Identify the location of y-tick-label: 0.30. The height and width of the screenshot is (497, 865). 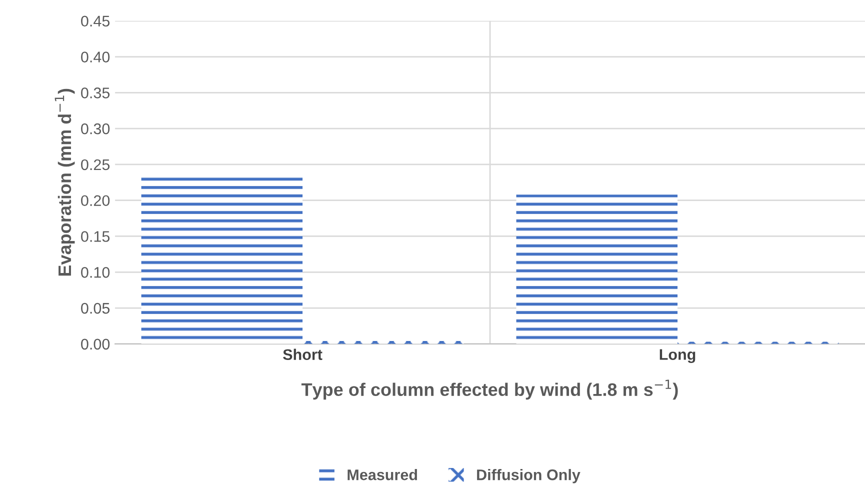
(95, 128).